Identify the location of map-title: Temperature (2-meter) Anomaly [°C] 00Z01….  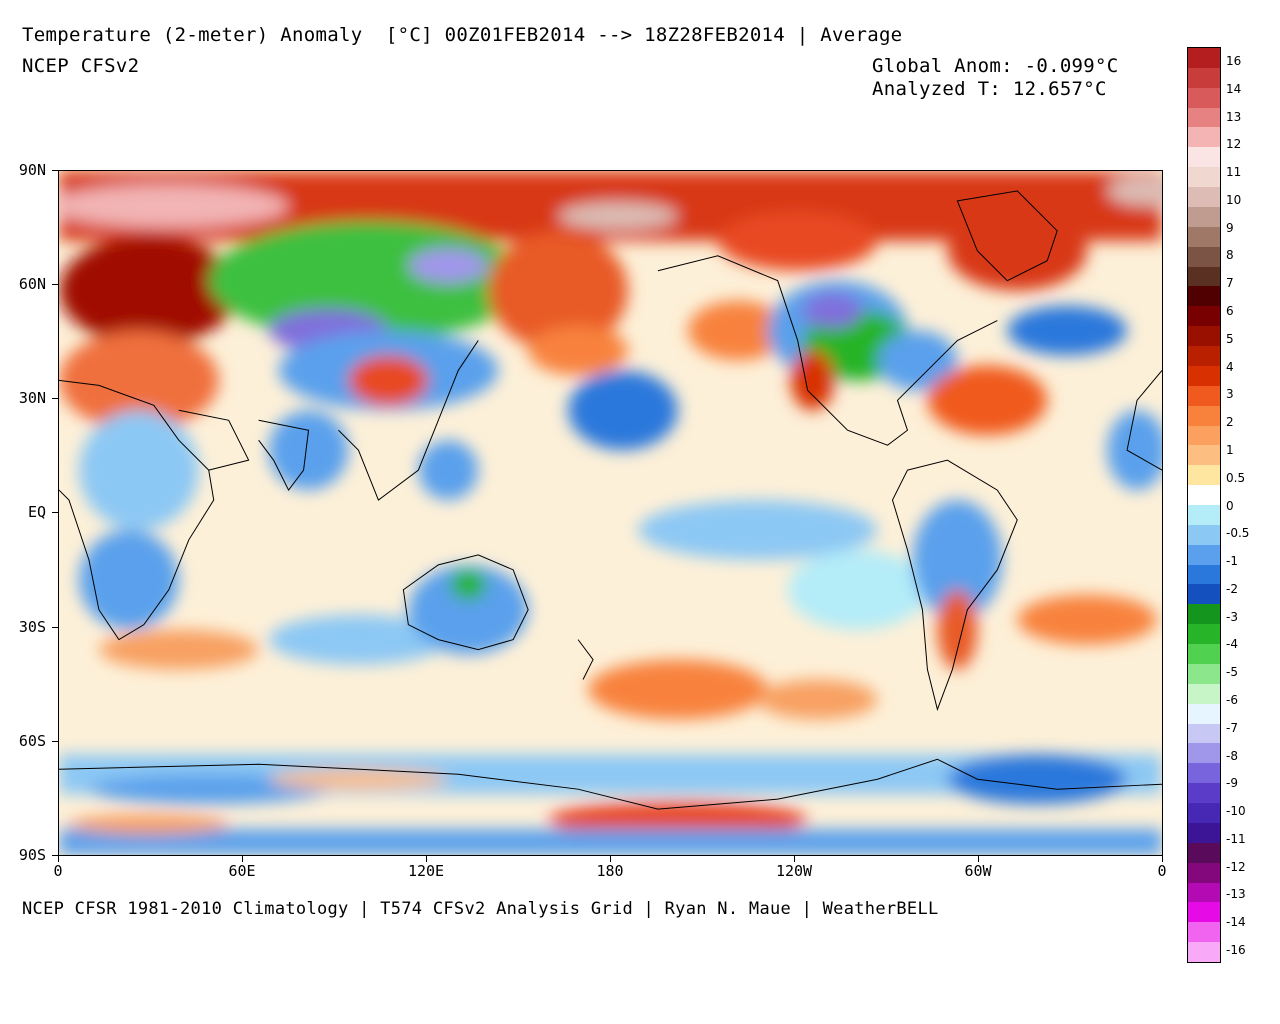
(462, 35).